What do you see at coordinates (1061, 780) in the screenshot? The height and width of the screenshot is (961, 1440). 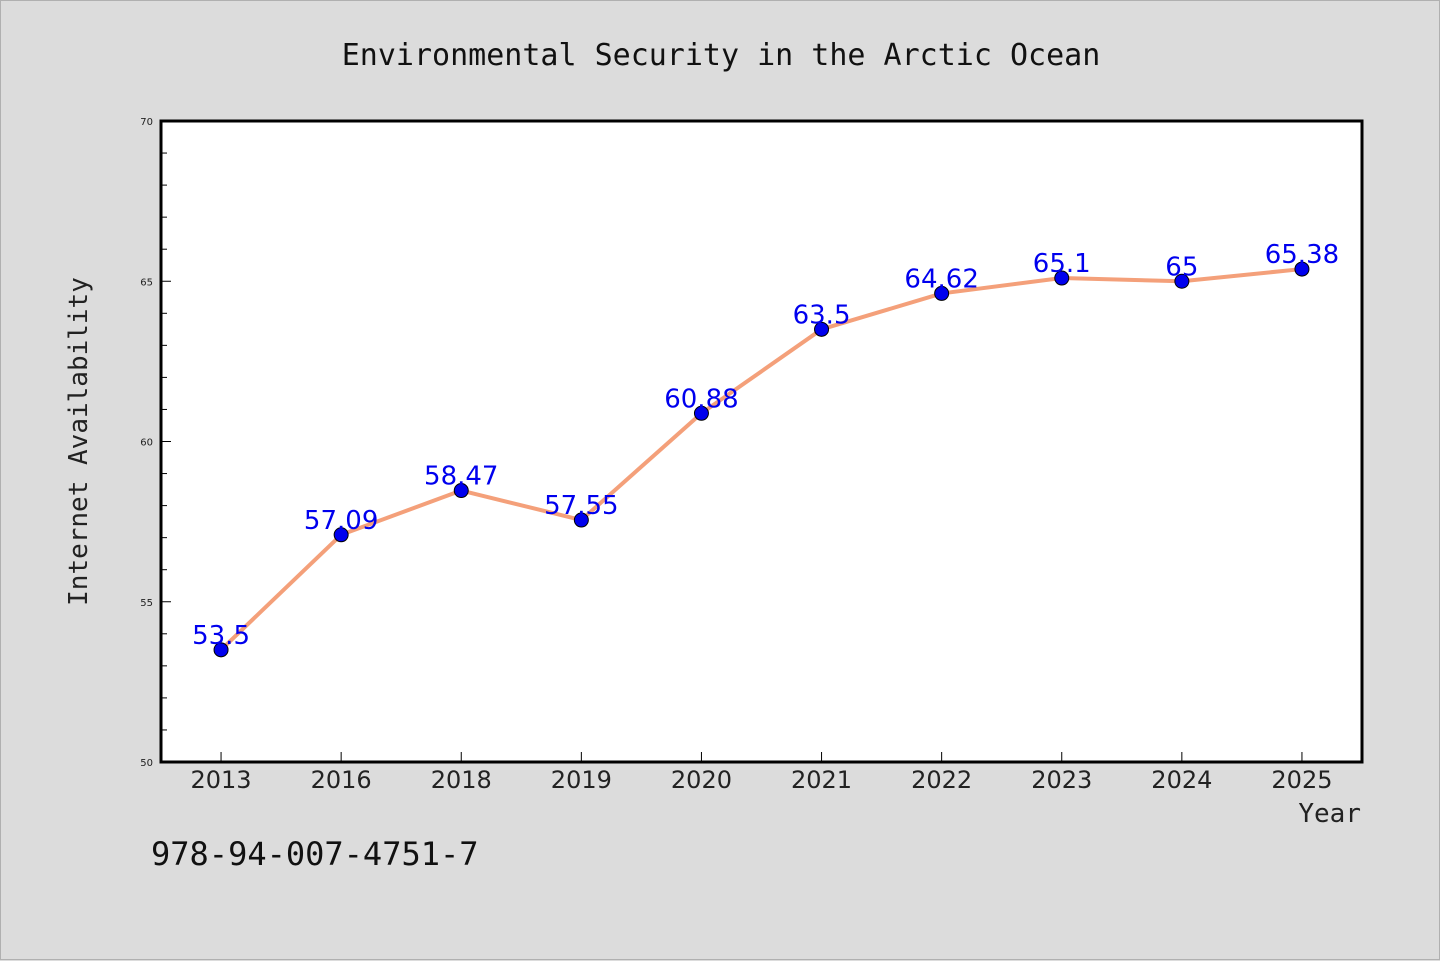 I see `x-tick-label: 2023` at bounding box center [1061, 780].